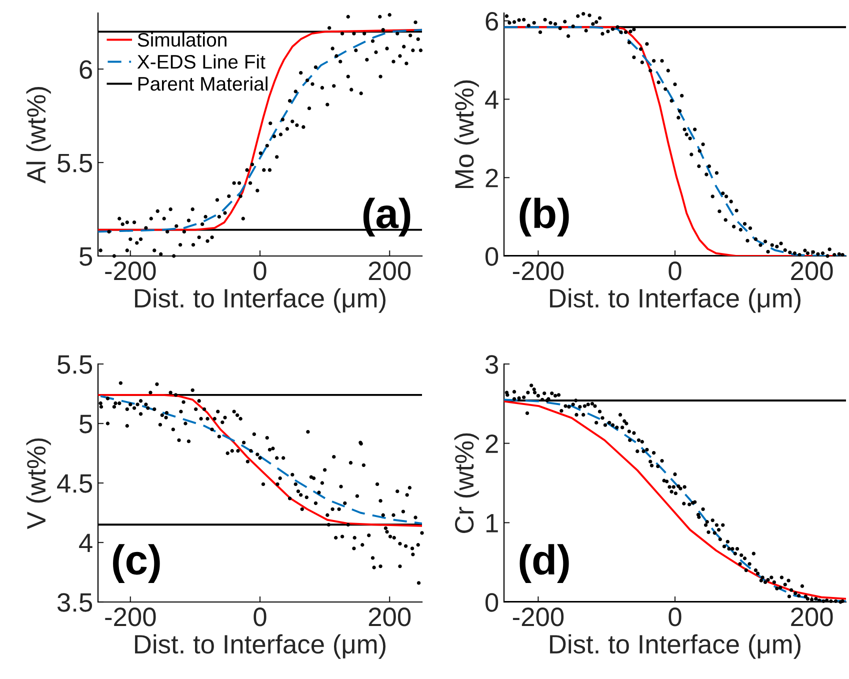  I want to click on annotation: (c), so click(136, 563).